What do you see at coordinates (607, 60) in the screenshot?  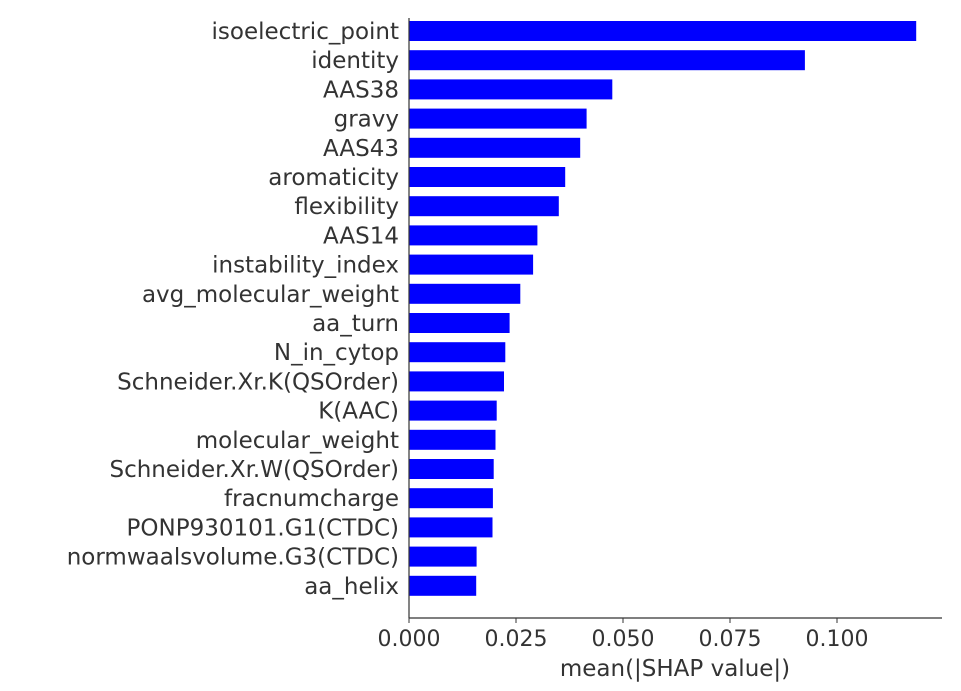 I see `bar-identity` at bounding box center [607, 60].